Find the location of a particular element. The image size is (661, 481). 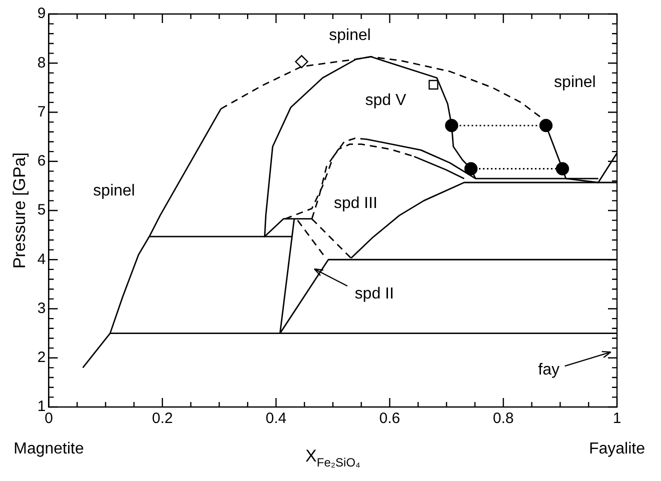

y-tick-label: 4 is located at coordinates (41, 259).